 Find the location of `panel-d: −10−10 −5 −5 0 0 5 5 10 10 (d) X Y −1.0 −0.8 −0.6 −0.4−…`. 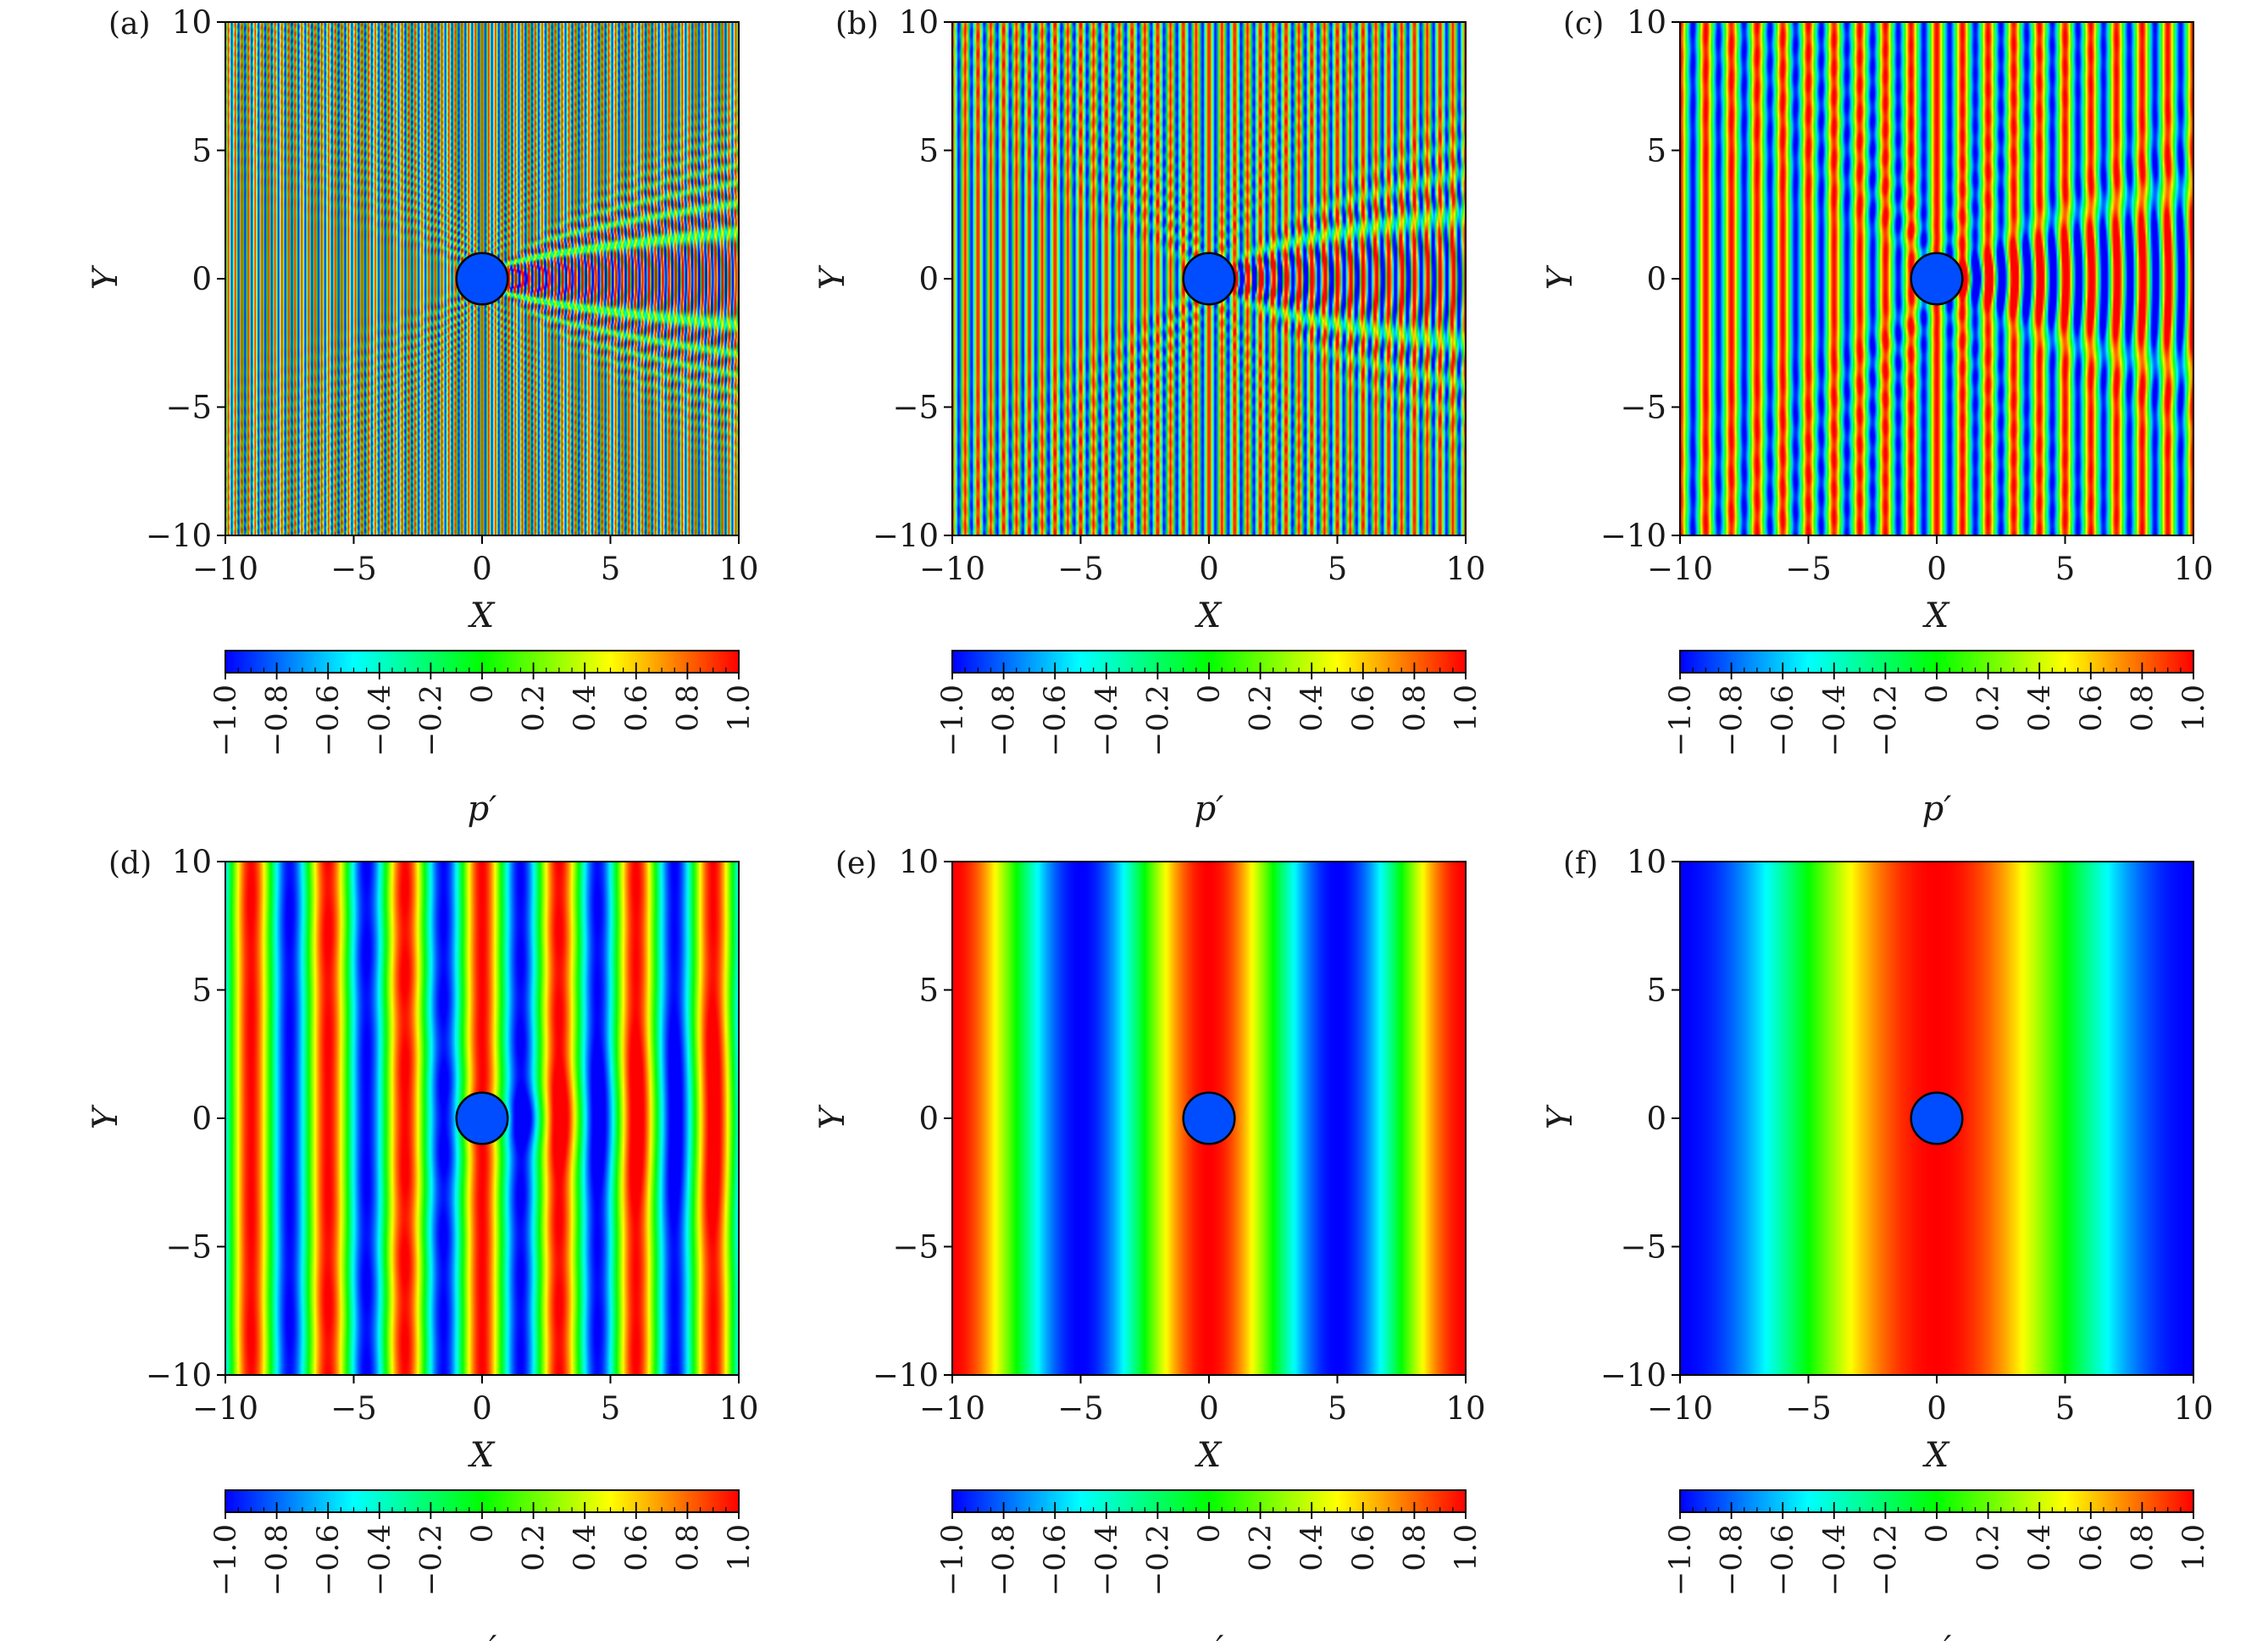

panel-d: −10−10 −5 −5 0 0 5 5 10 10 (d) X Y −1.0 −0.8 −0.6 −0.4−… is located at coordinates (422, 1242).